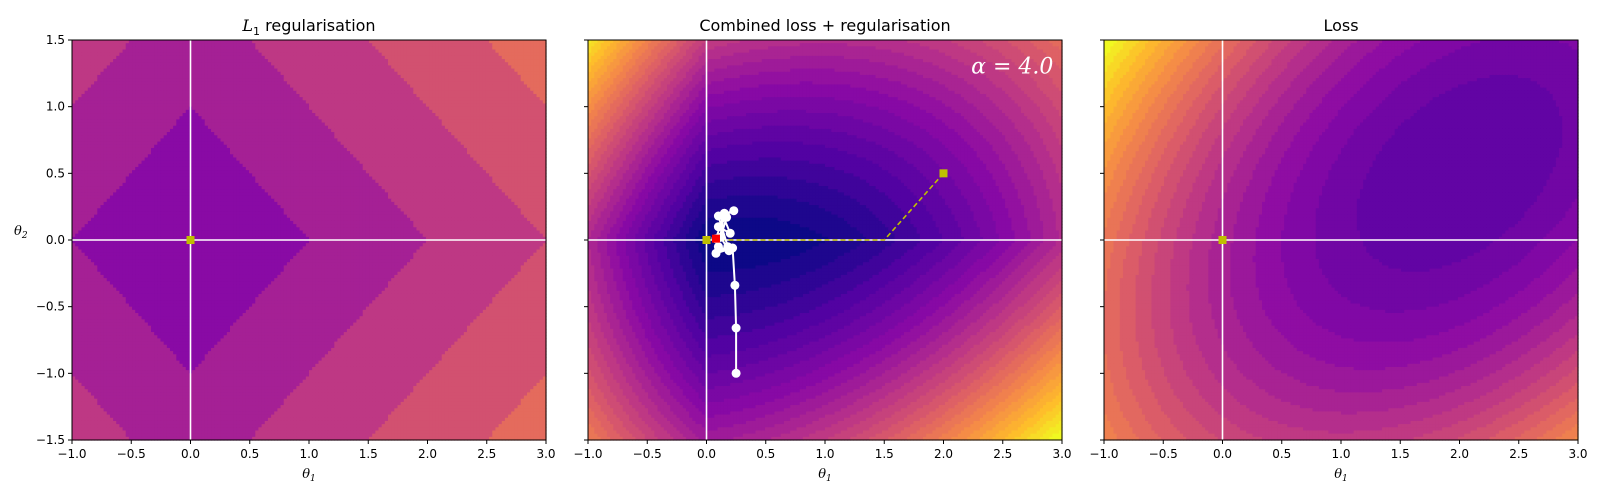  I want to click on y-tick-label: 0.5, so click(55, 173).